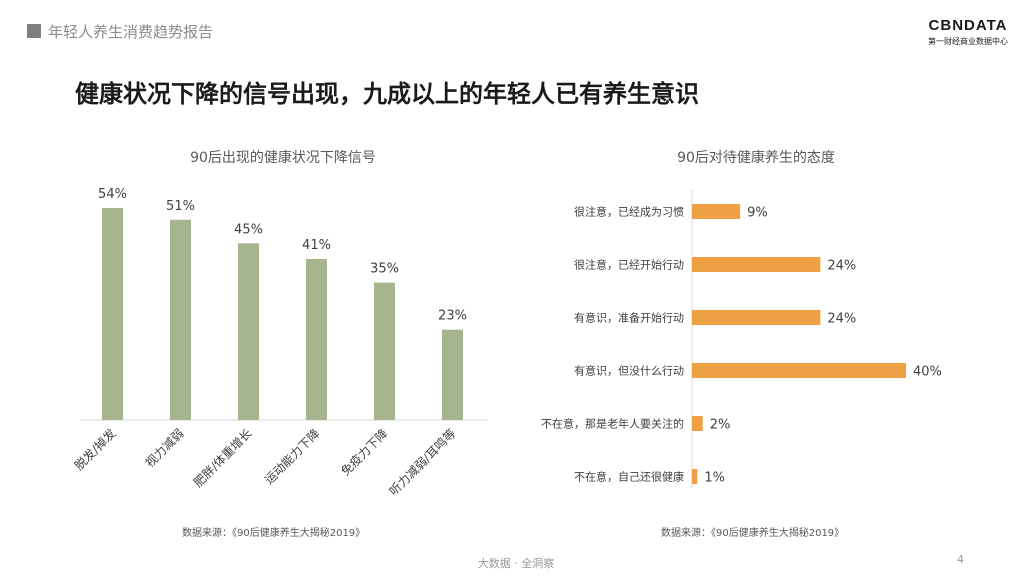 The width and height of the screenshot is (1032, 583). I want to click on page-number: 4, so click(960, 559).